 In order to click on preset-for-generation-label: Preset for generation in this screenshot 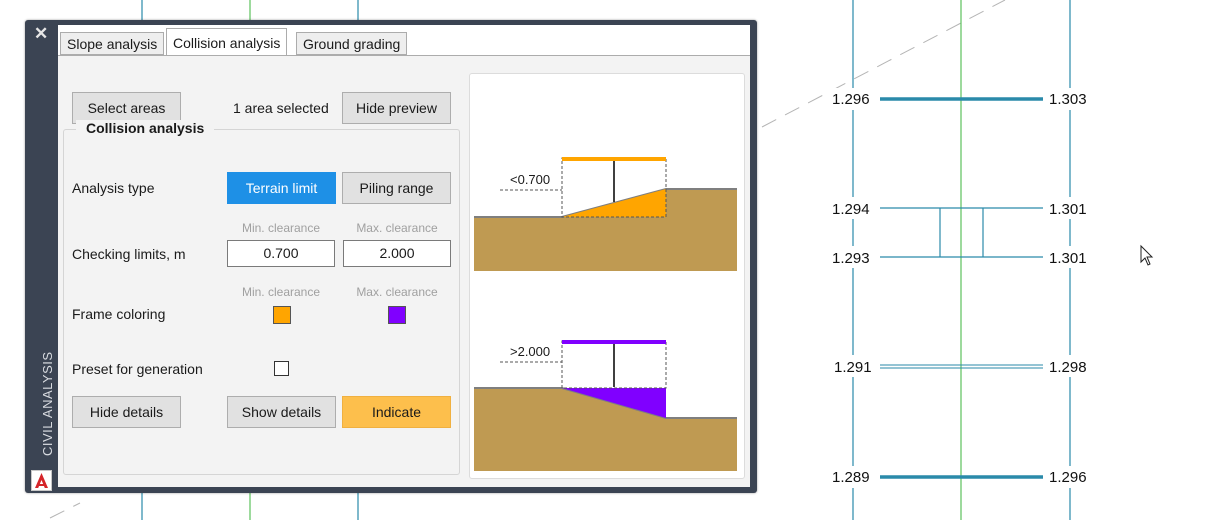, I will do `click(137, 369)`.